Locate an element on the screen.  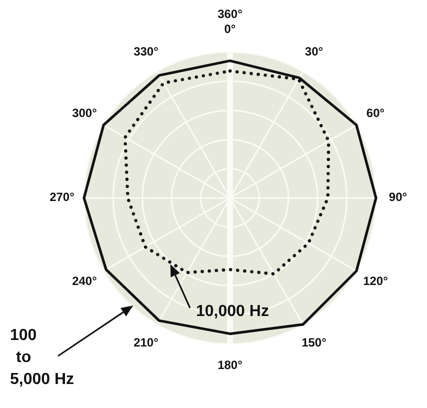
spoke-label: 0° is located at coordinates (230, 29).